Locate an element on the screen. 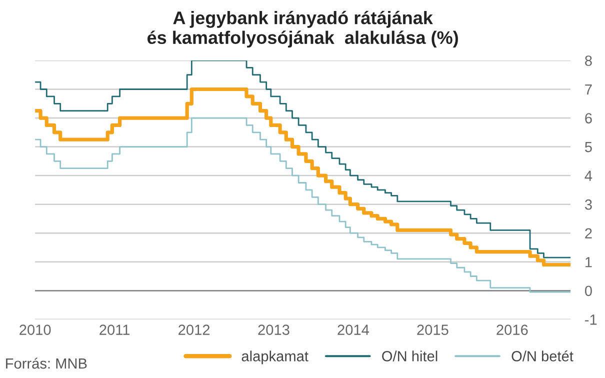 The height and width of the screenshot is (378, 605). y-tick-label: 2 is located at coordinates (588, 233).